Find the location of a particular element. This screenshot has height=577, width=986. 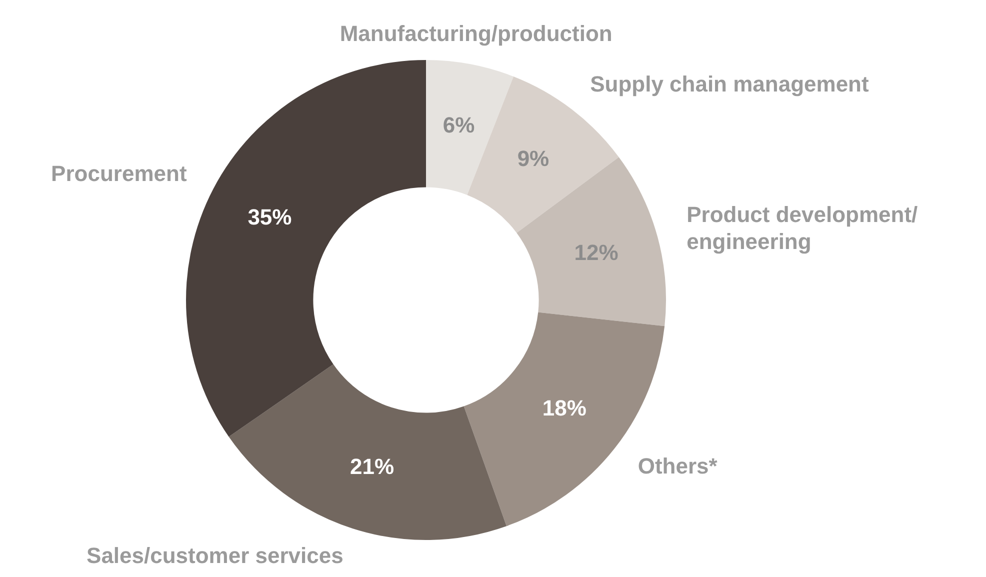

slice-label: Procurement is located at coordinates (119, 173).